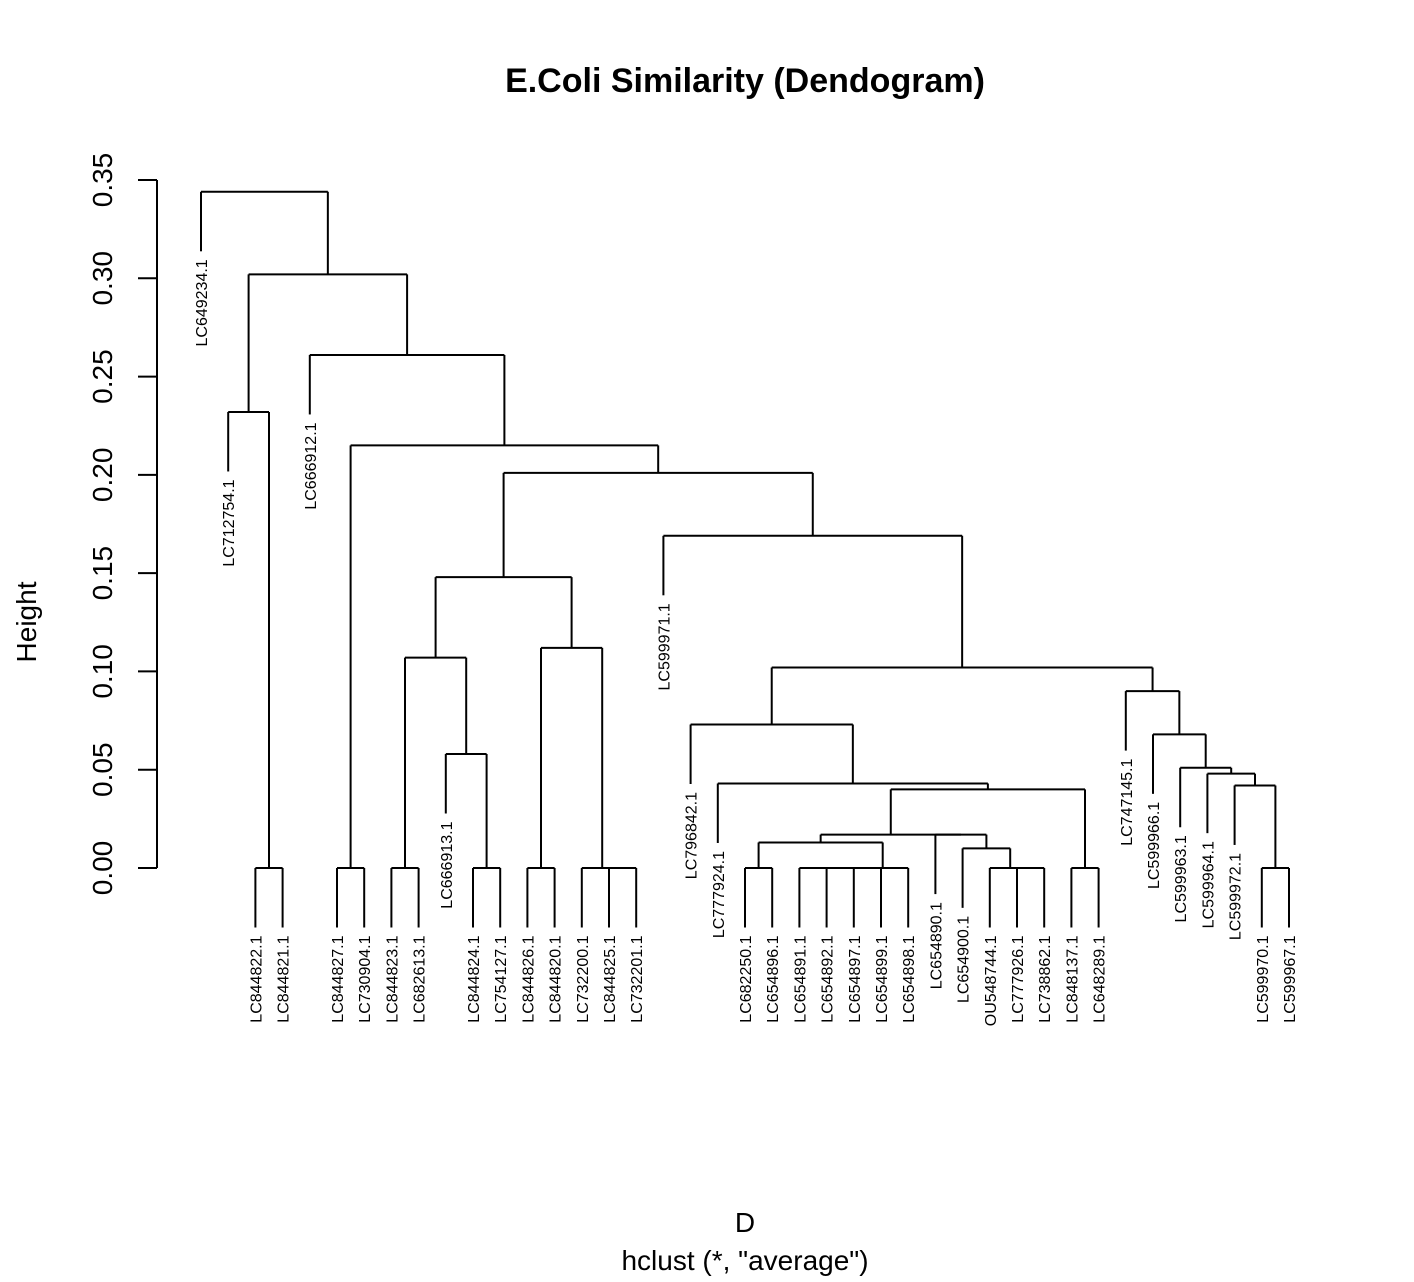  Describe the element at coordinates (420, 978) in the screenshot. I see `leaf-label: LC682613.1` at that location.